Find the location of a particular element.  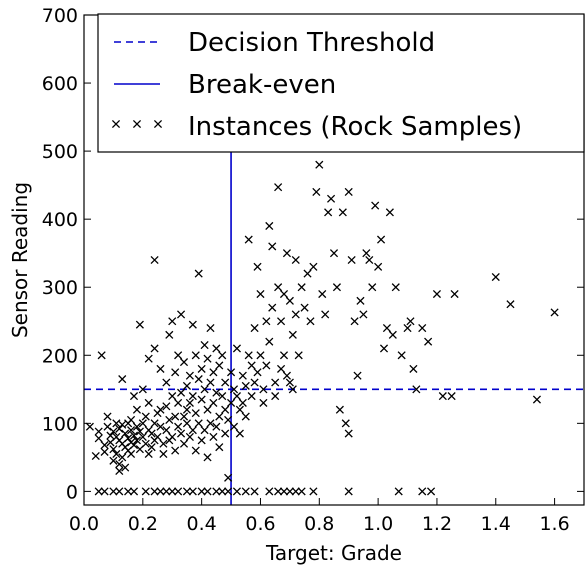

x-tick-label: 0.2 is located at coordinates (143, 524).